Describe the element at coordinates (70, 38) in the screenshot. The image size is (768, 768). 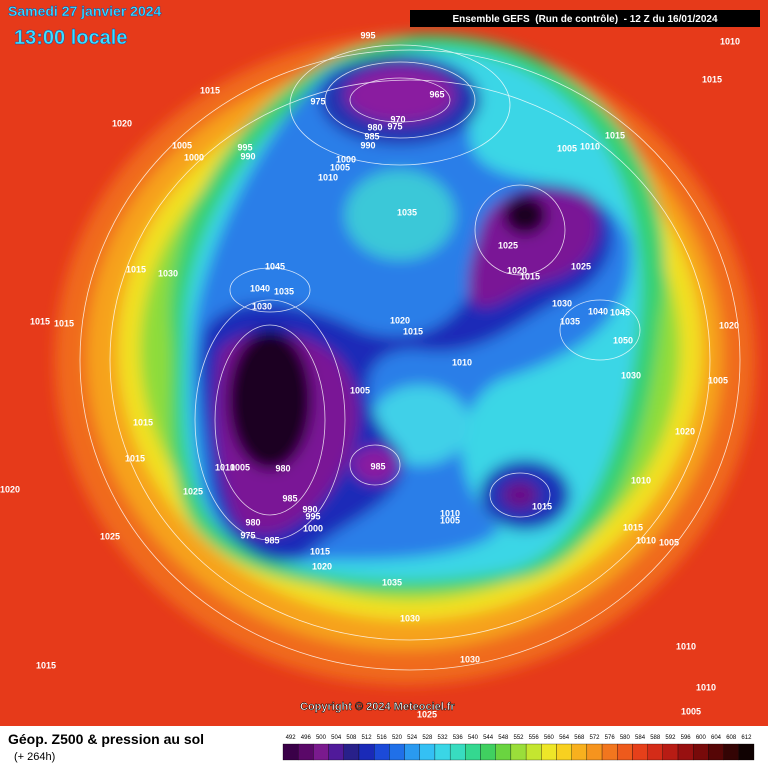
I see `local-time: 13:00 locale` at that location.